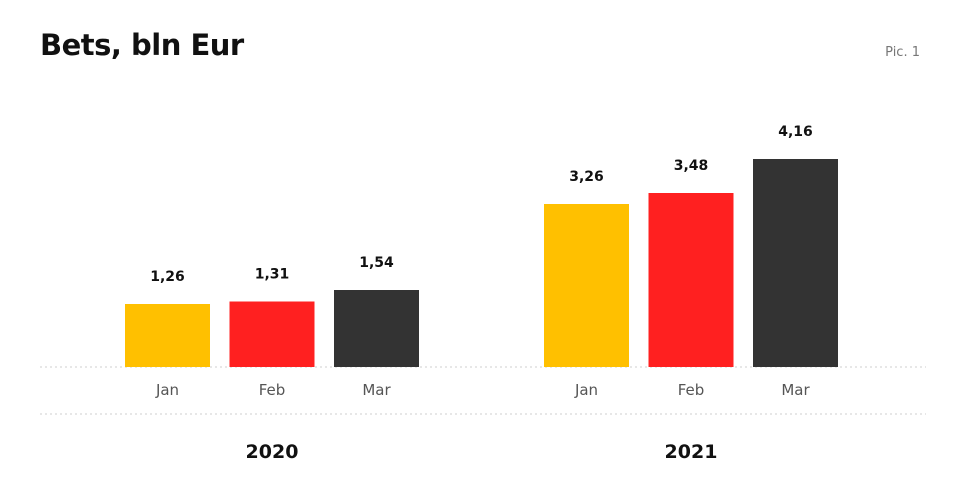 The image size is (972, 482). What do you see at coordinates (272, 334) in the screenshot?
I see `bar-2020-feb` at bounding box center [272, 334].